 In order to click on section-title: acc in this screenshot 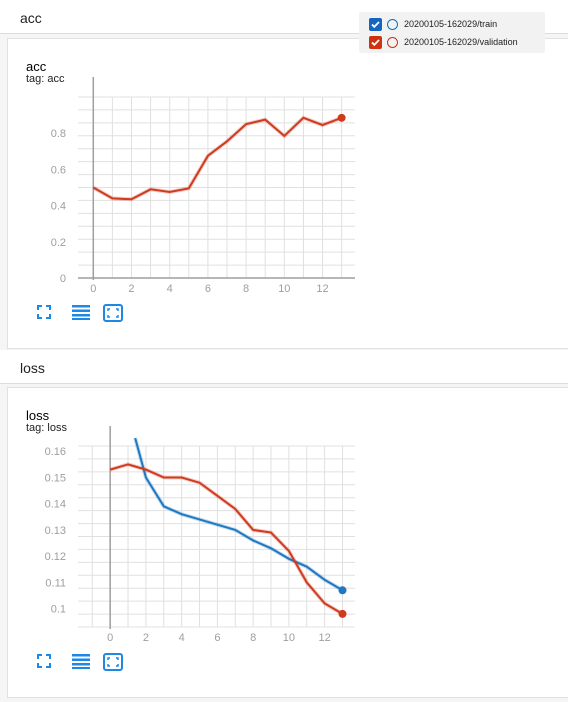, I will do `click(31, 18)`.